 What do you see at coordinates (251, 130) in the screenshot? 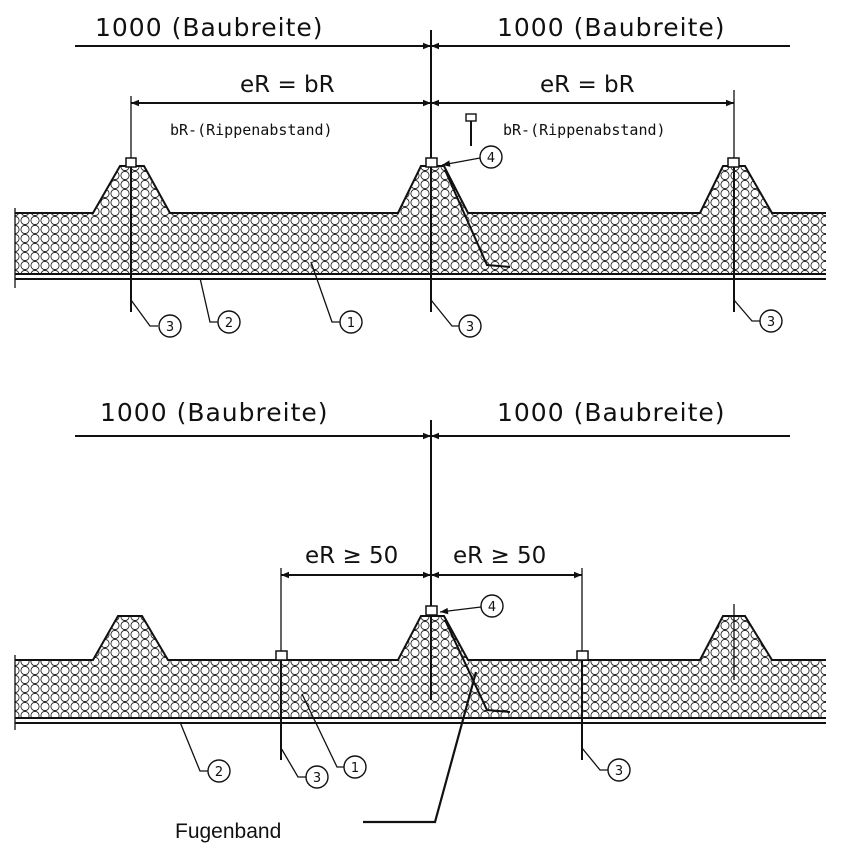
I see `top-left-rib-label: bR-(Rippenabstand)` at bounding box center [251, 130].